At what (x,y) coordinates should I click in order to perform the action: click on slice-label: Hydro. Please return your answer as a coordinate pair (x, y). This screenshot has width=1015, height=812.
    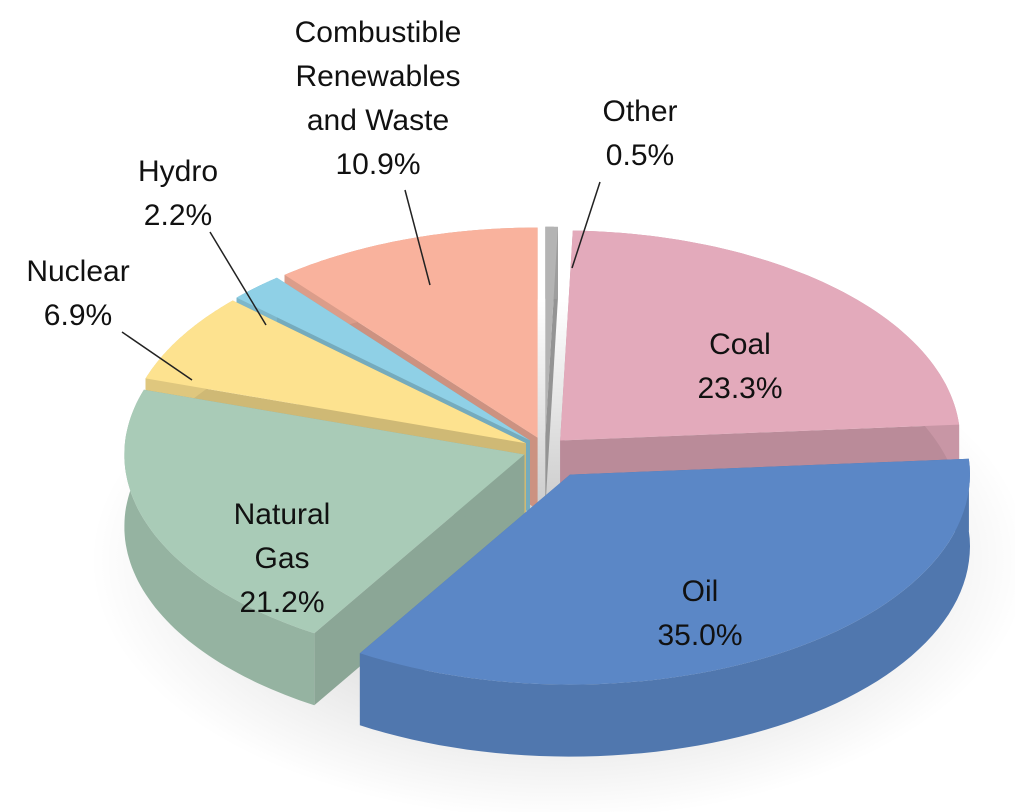
    Looking at the image, I should click on (178, 171).